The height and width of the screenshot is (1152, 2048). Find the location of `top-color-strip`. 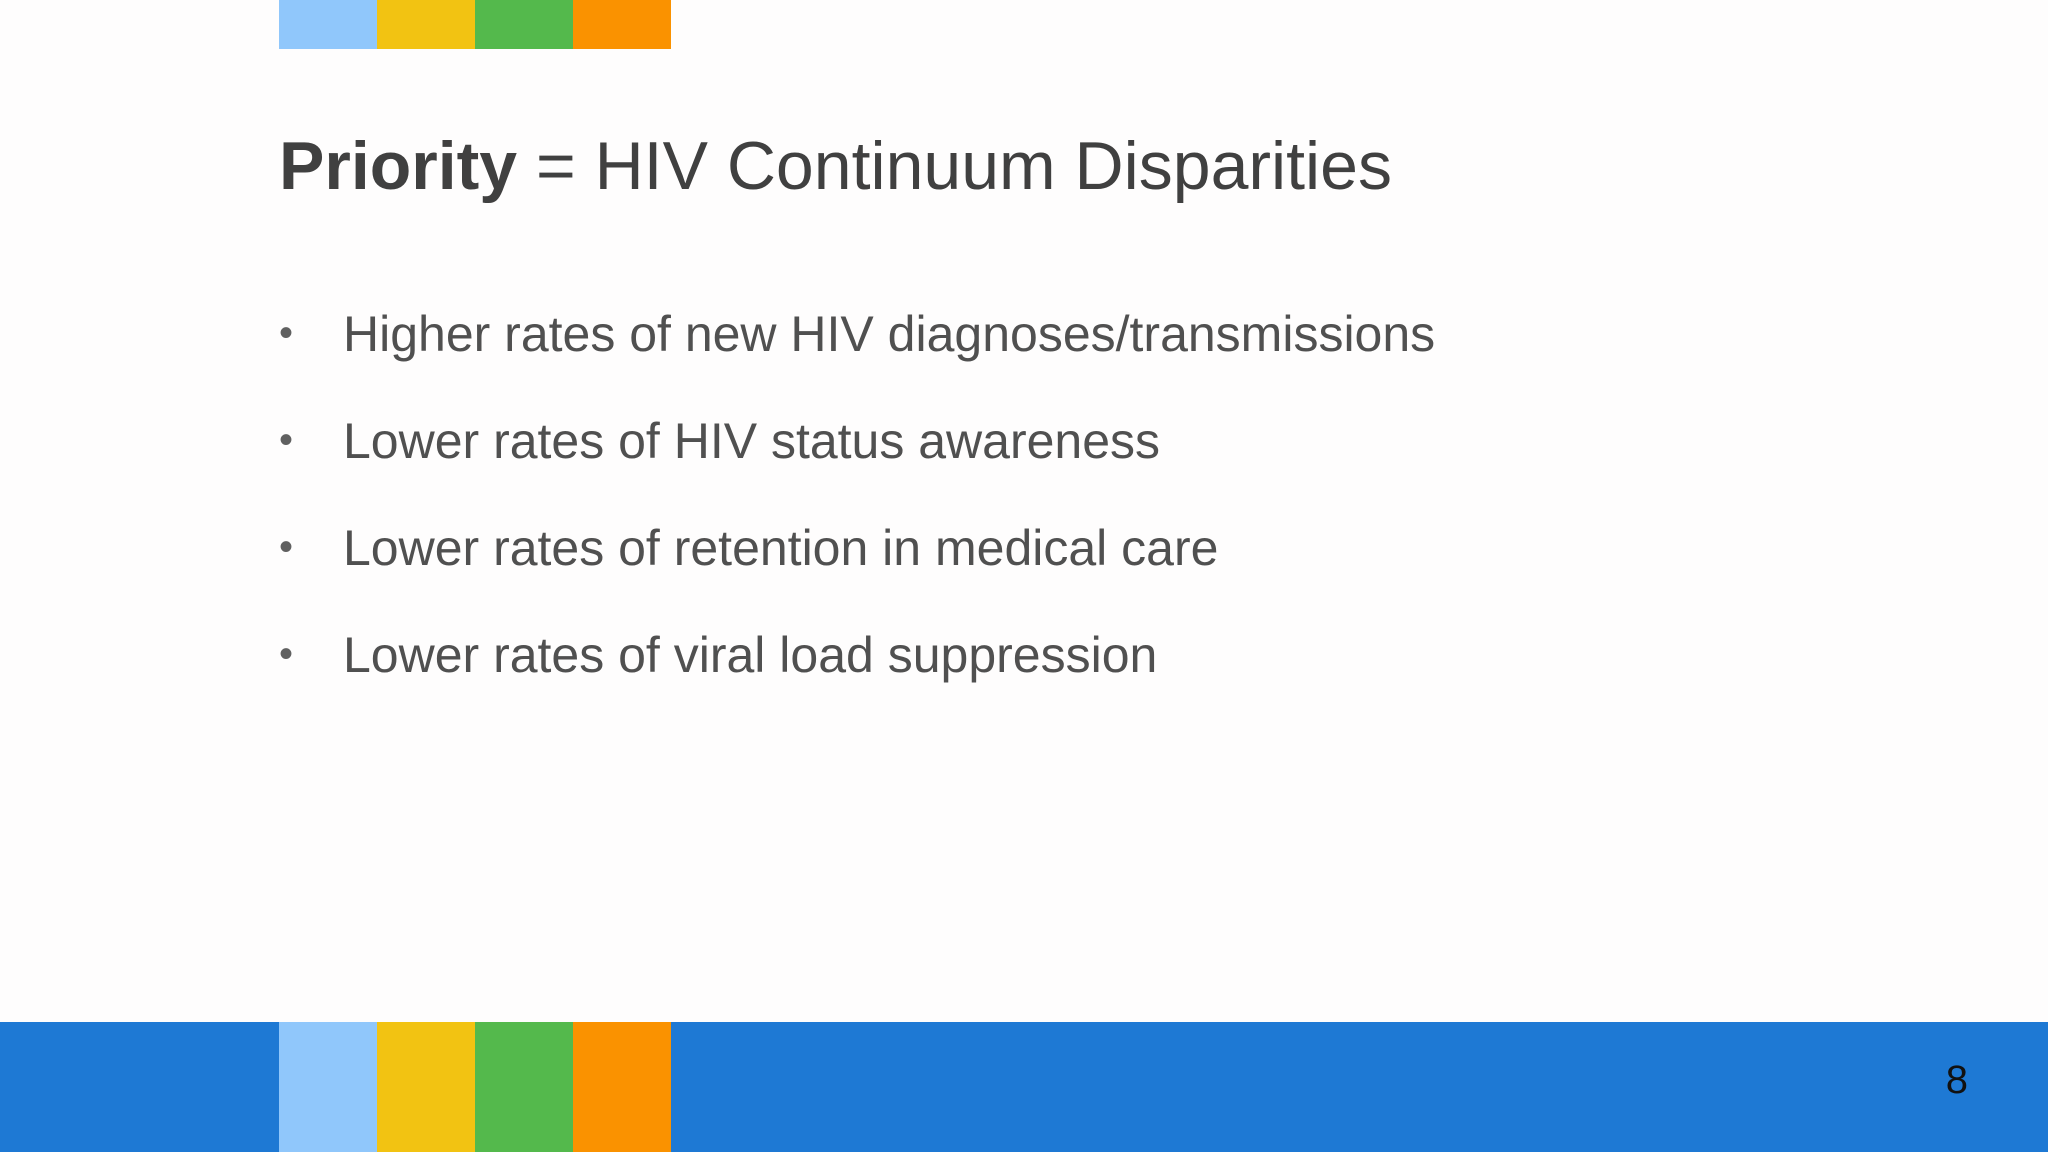

top-color-strip is located at coordinates (475, 24).